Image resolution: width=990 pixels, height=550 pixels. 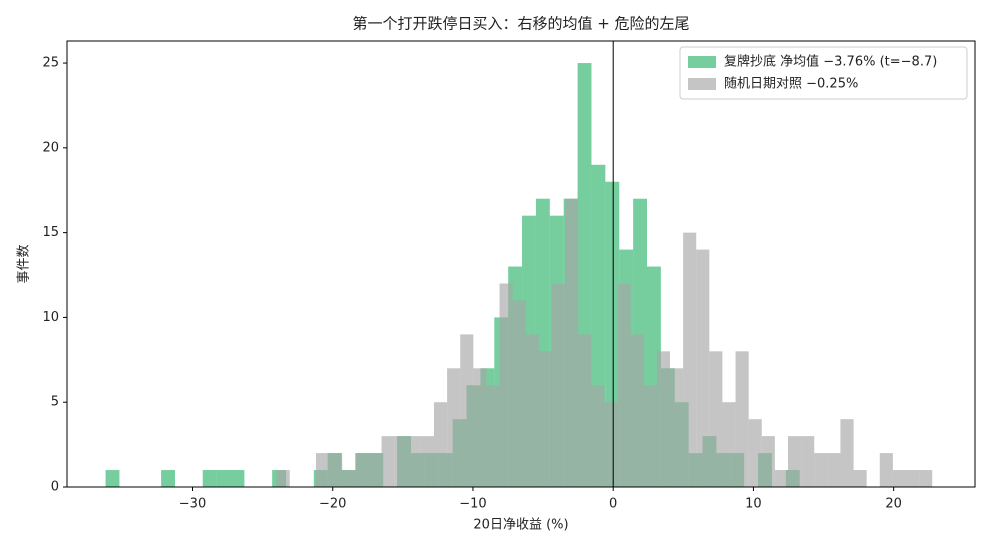 I want to click on x-tick-label: −20, so click(x=332, y=504).